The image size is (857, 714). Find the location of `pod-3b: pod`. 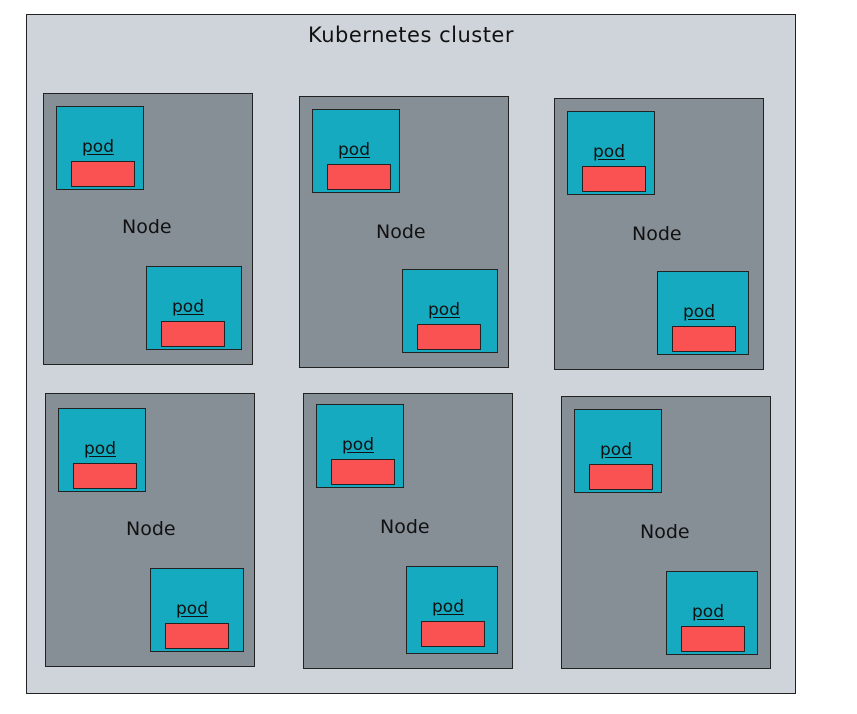

pod-3b: pod is located at coordinates (703, 313).